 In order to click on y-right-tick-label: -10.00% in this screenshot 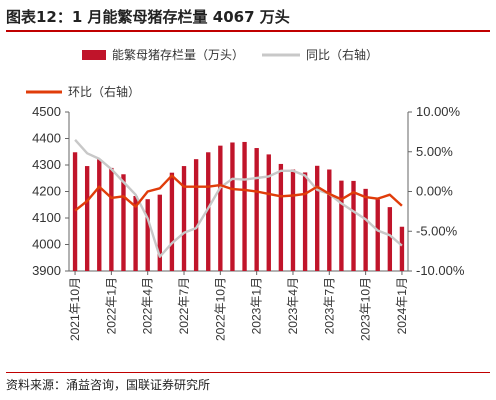, I will do `click(440, 270)`.